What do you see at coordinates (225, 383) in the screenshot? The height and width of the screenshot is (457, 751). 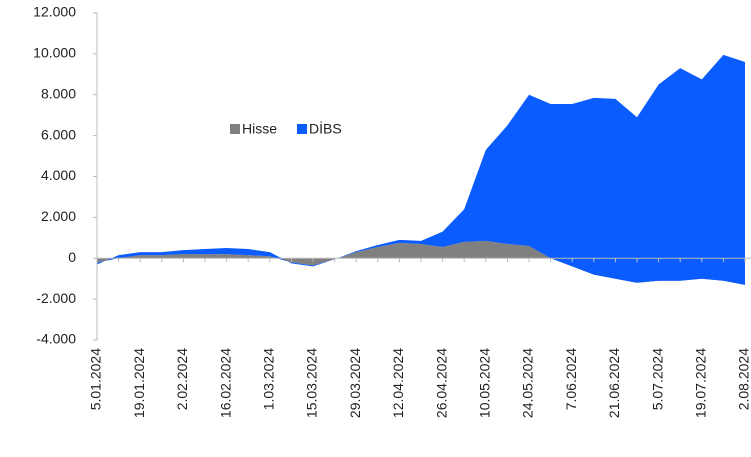 I see `x-tick-label: 16.02.2024` at bounding box center [225, 383].